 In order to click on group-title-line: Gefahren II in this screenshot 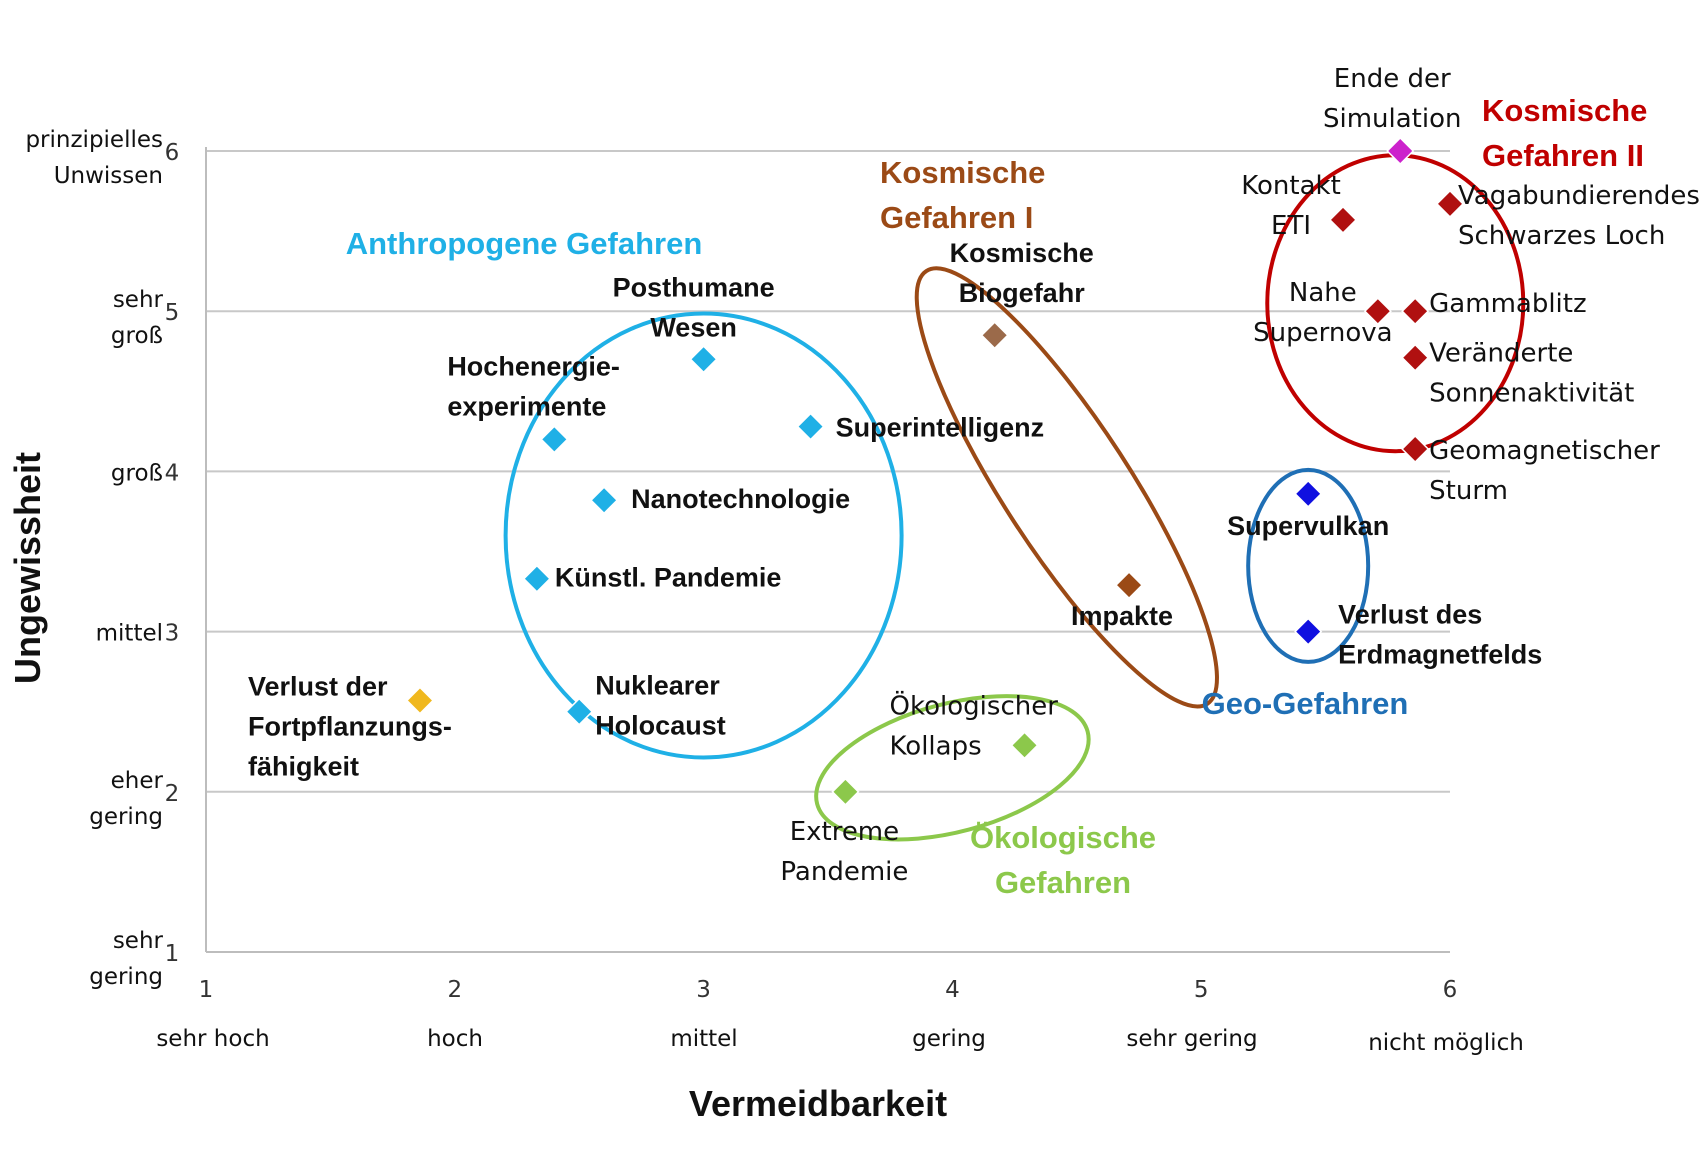, I will do `click(1563, 155)`.